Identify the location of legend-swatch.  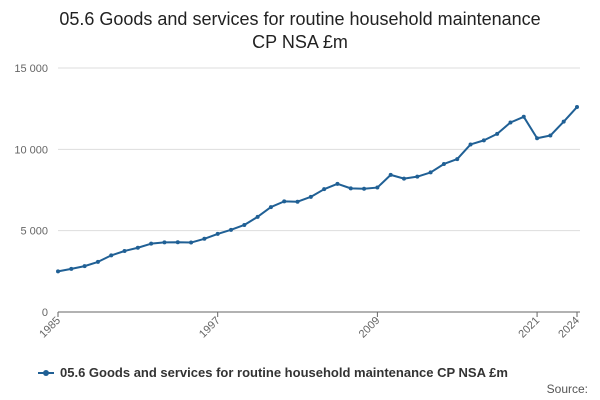
(46, 373).